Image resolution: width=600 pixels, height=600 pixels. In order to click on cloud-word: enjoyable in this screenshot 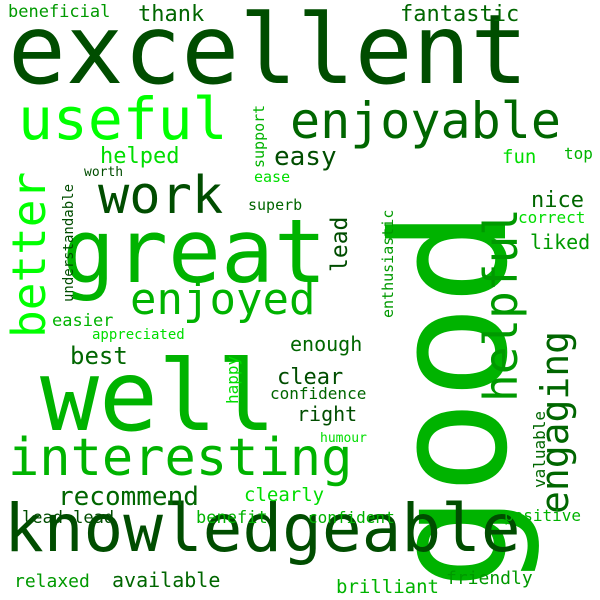, I will do `click(425, 121)`.